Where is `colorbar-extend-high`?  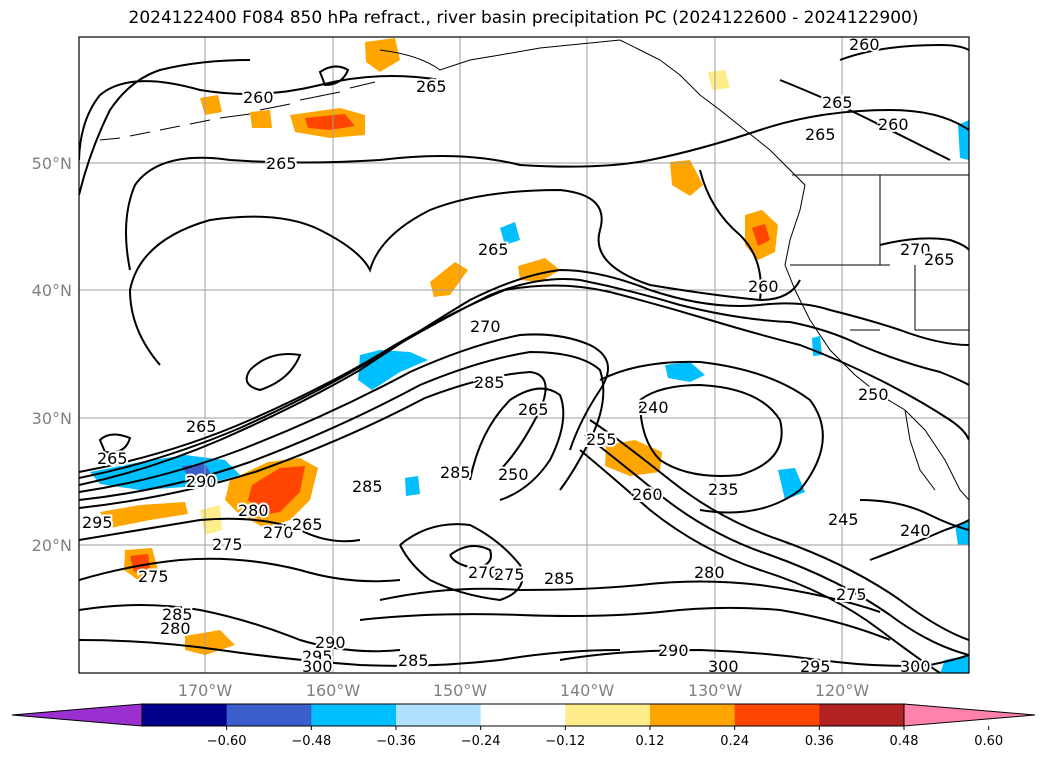
colorbar-extend-high is located at coordinates (969, 715).